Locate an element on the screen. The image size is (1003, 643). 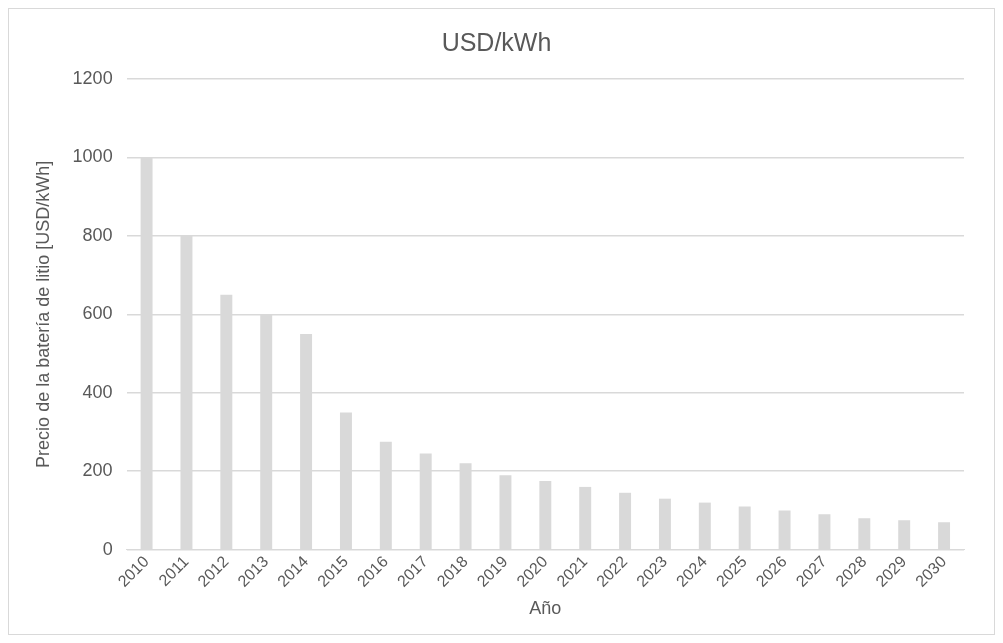
y-tick-label: 600 is located at coordinates (97, 313).